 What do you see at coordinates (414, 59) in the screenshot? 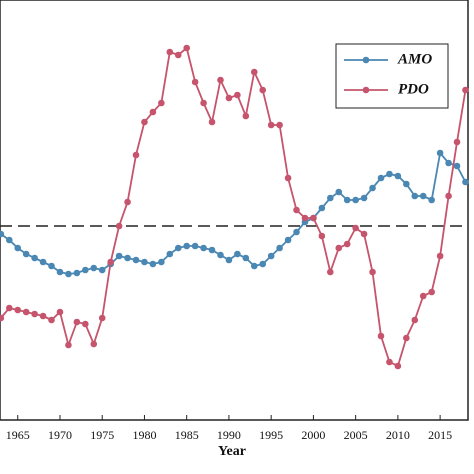
I see `legend-label: AMO` at bounding box center [414, 59].